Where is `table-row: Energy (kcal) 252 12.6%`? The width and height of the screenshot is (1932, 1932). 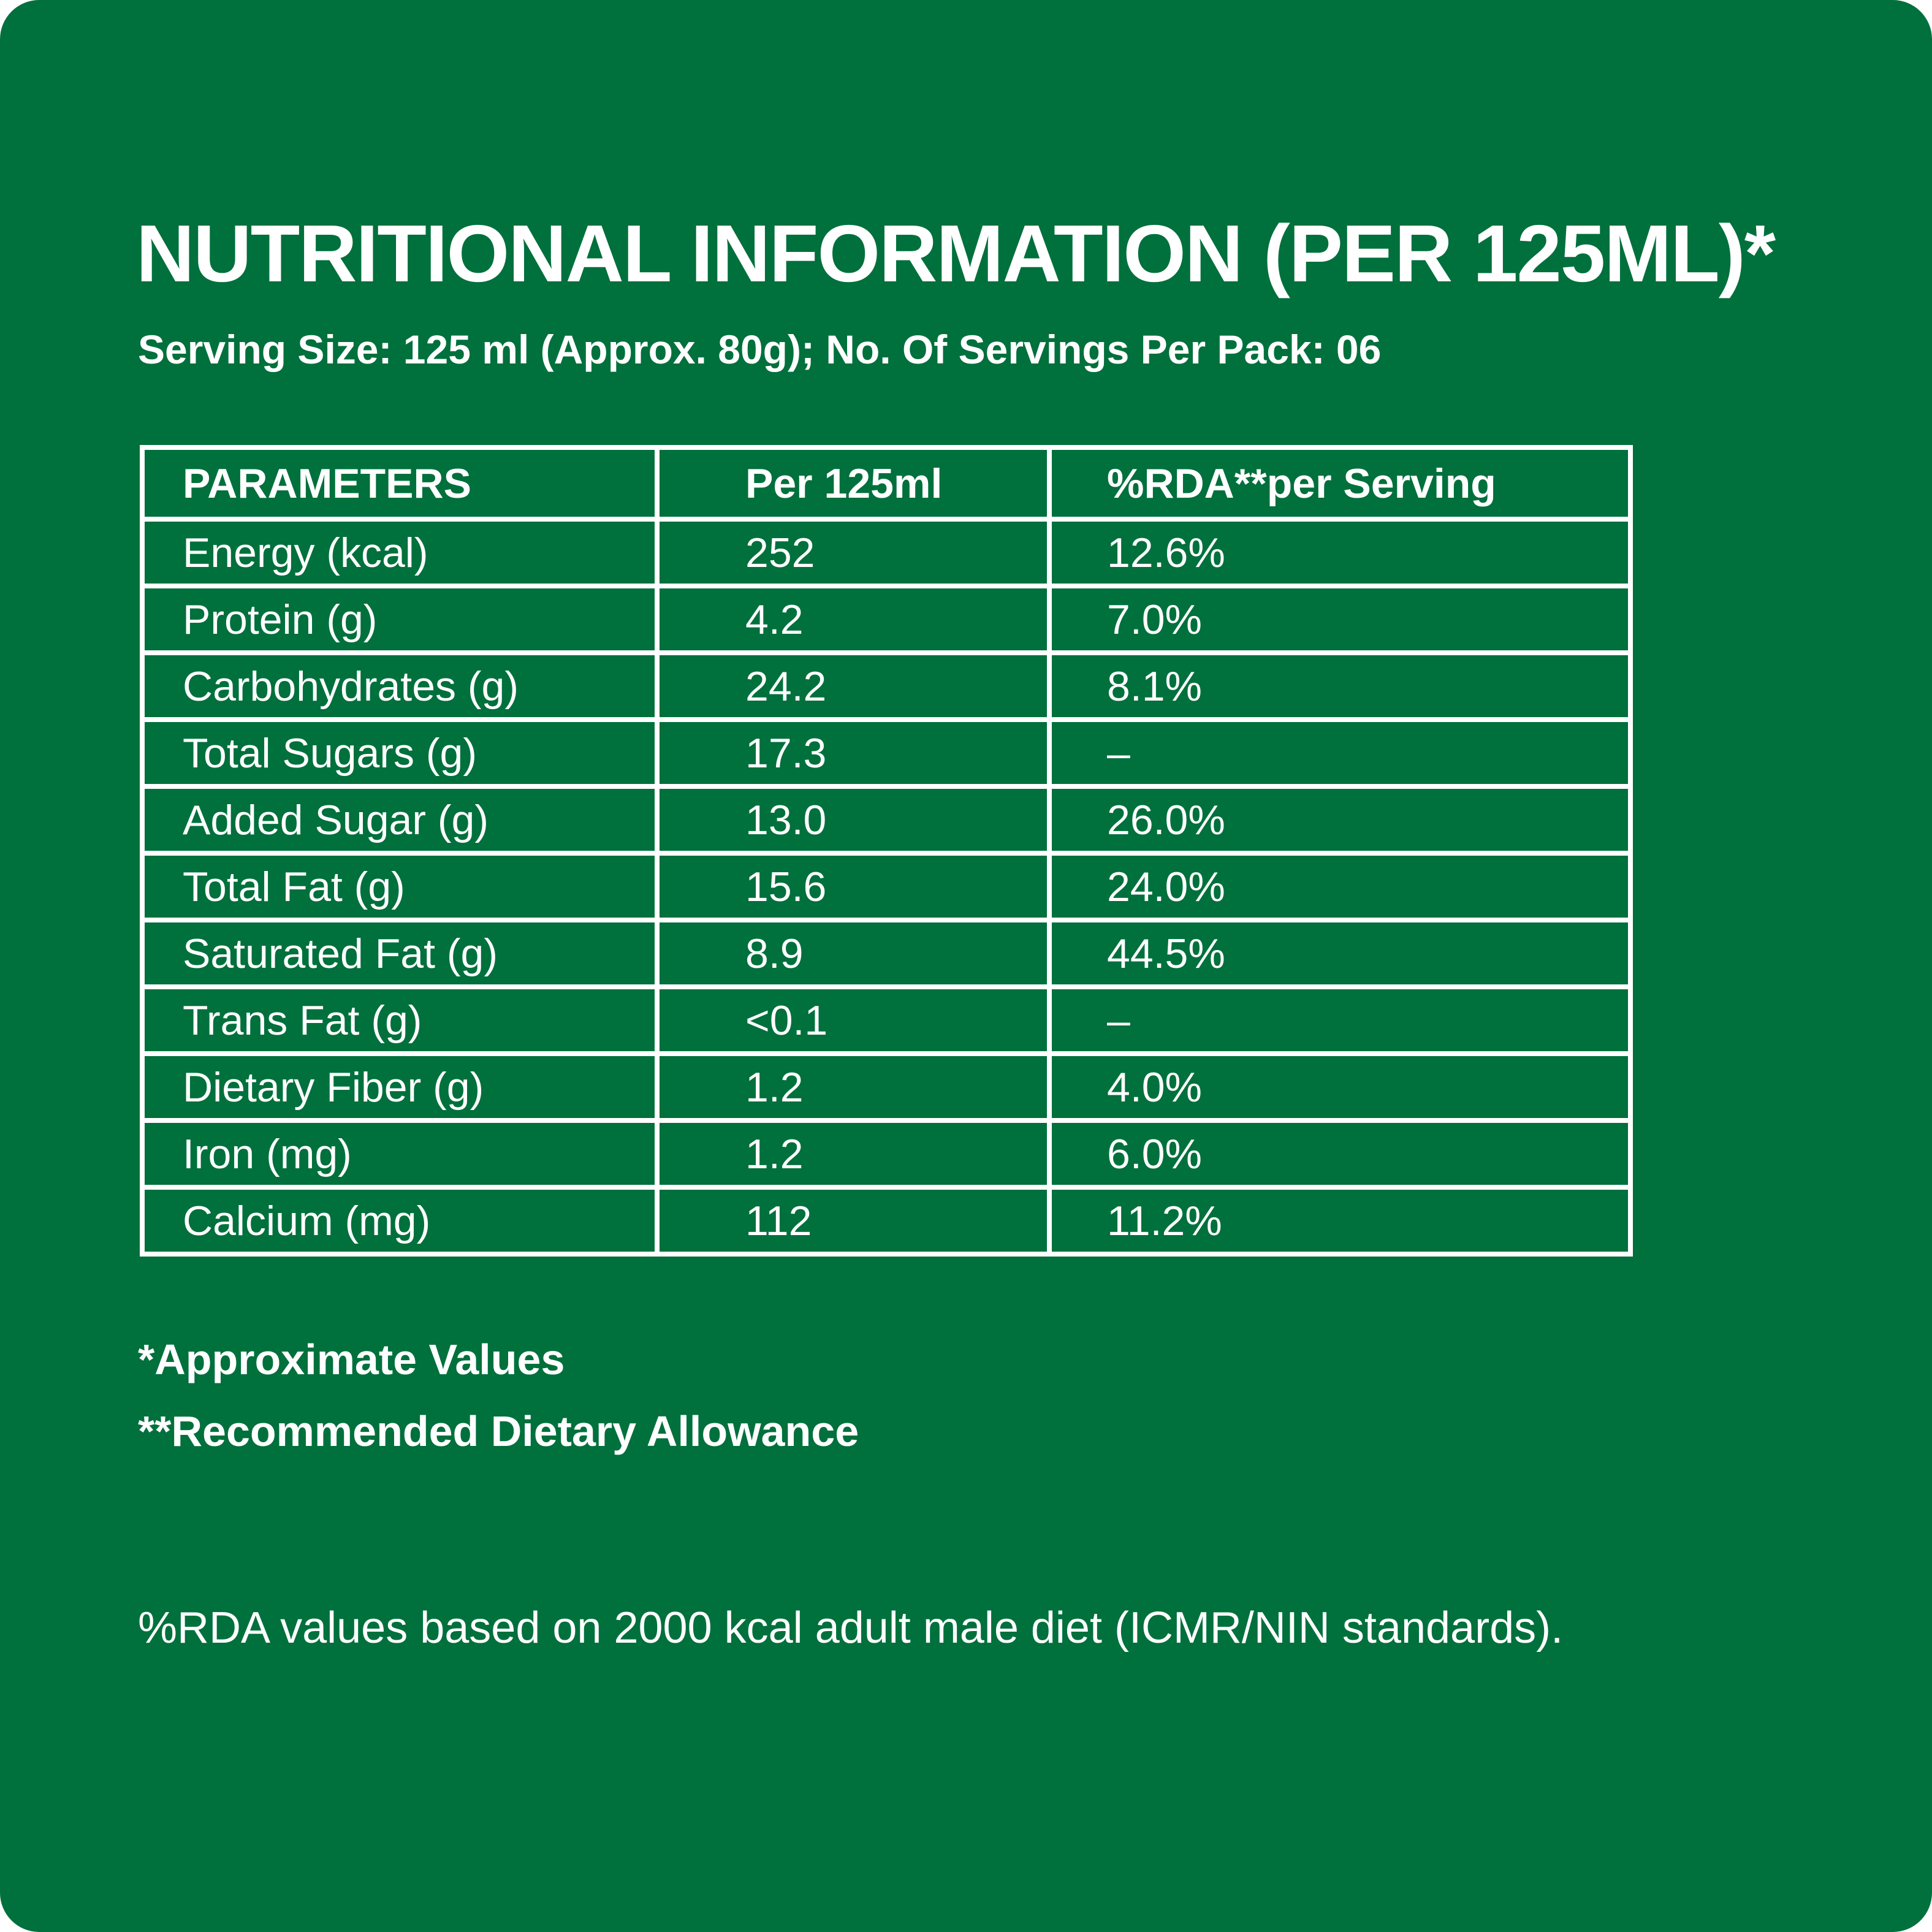
table-row: Energy (kcal) 252 12.6% is located at coordinates (887, 552).